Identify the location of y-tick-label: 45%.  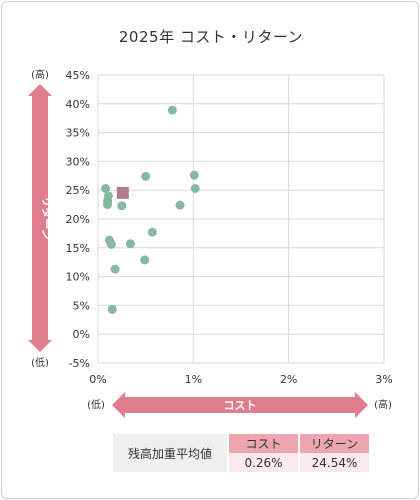
(78, 75).